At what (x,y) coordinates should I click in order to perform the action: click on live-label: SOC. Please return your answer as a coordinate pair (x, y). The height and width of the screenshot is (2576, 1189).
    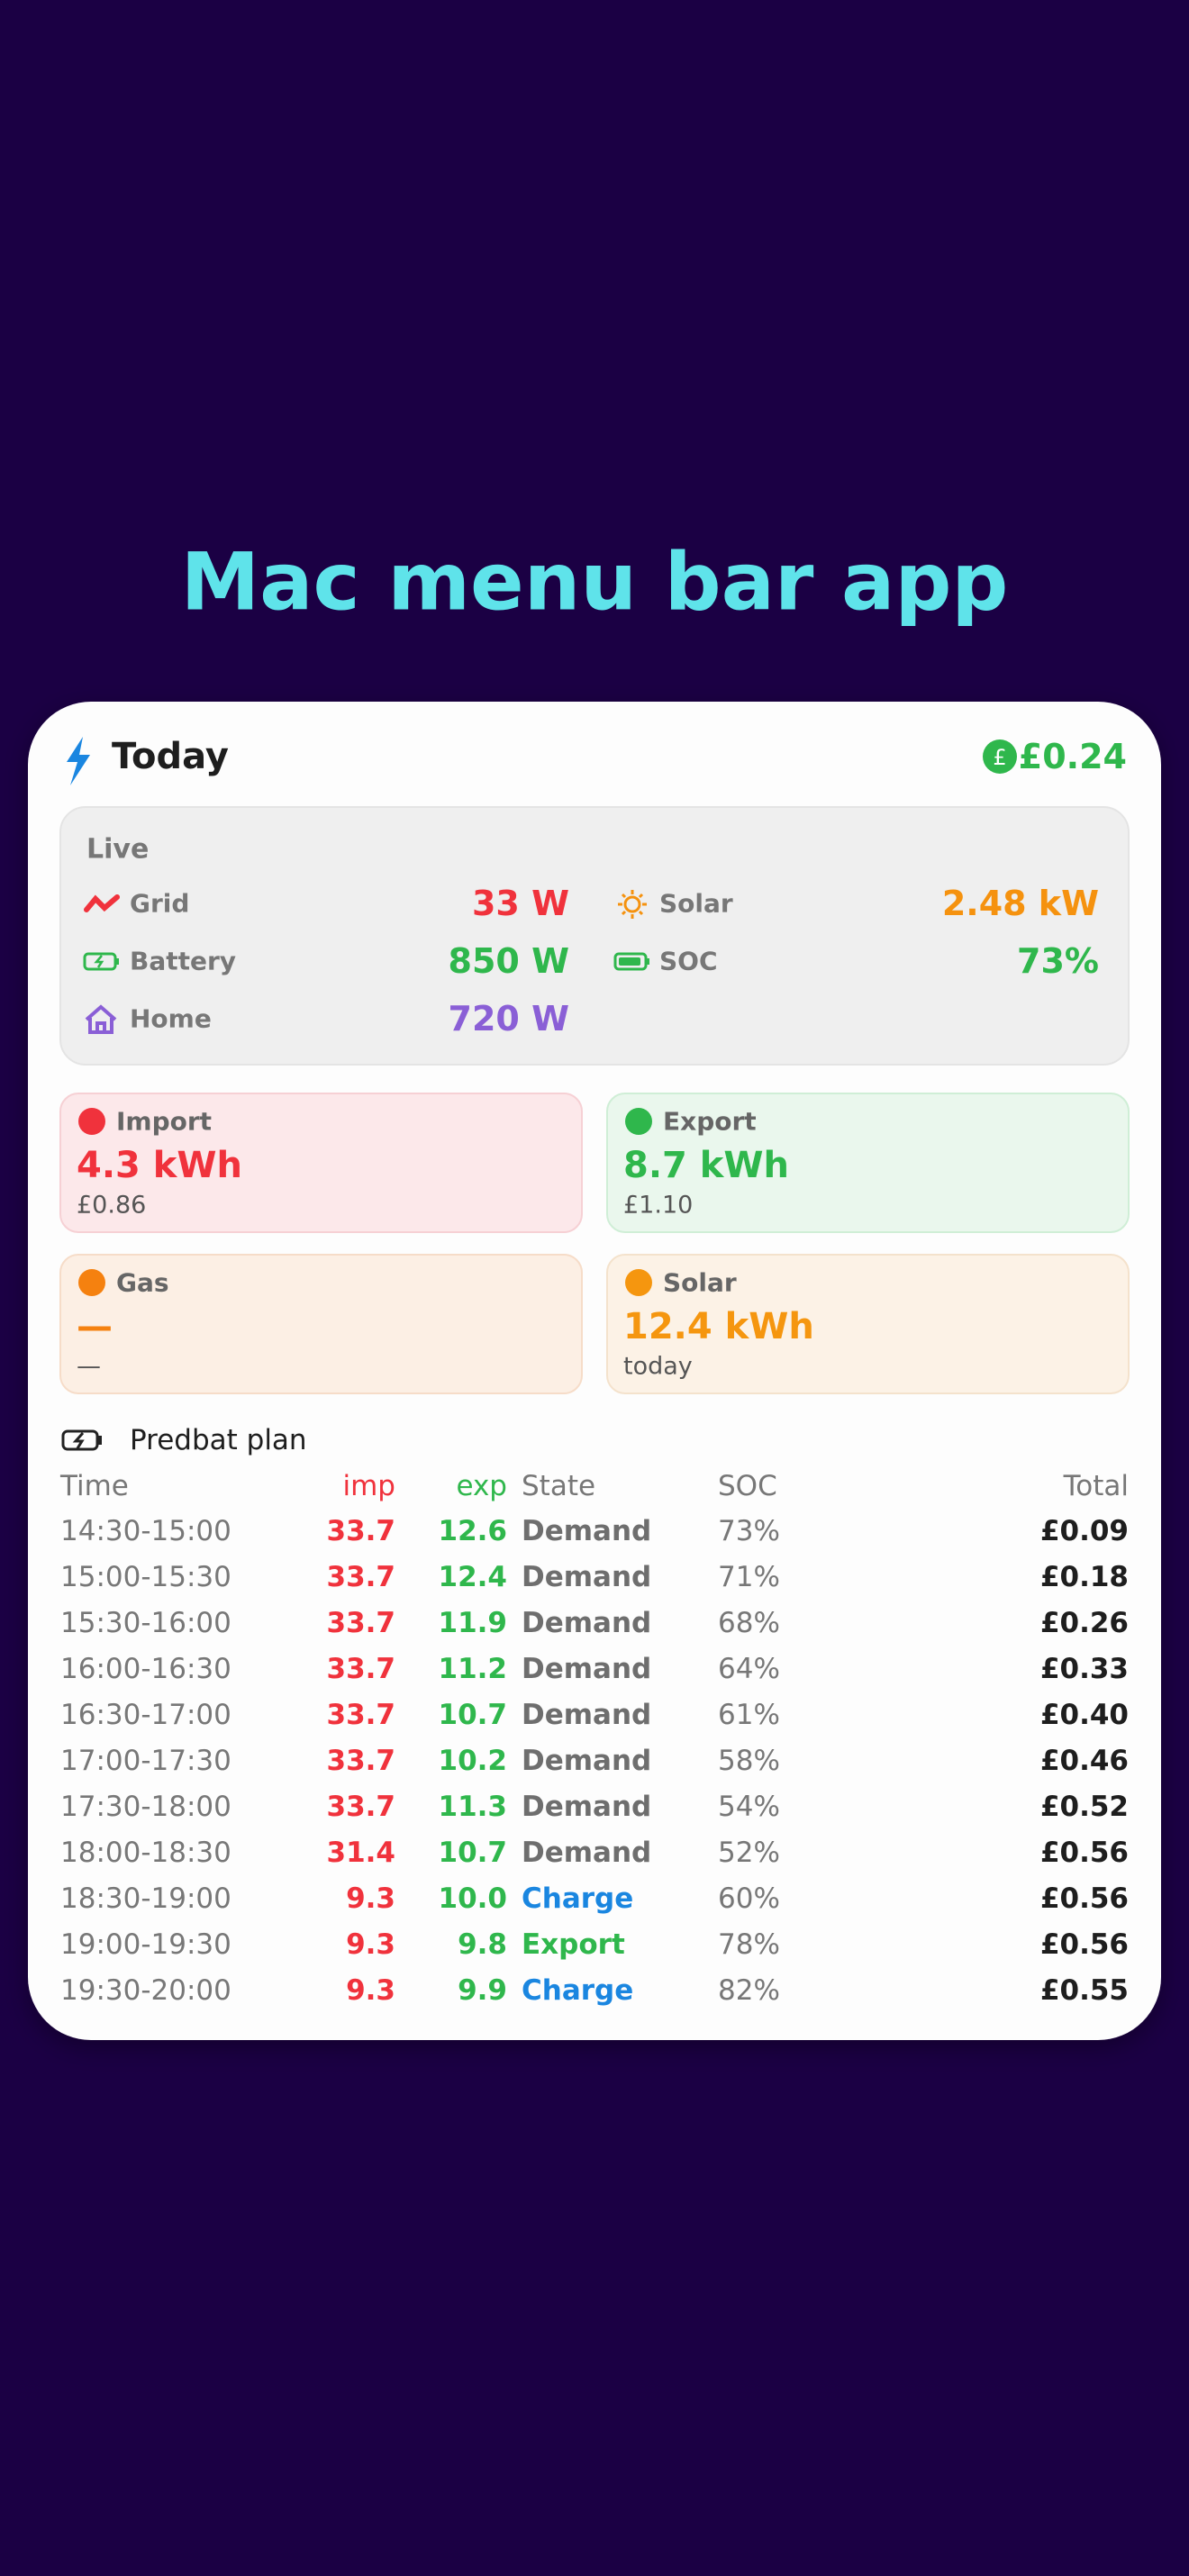
    Looking at the image, I should click on (689, 961).